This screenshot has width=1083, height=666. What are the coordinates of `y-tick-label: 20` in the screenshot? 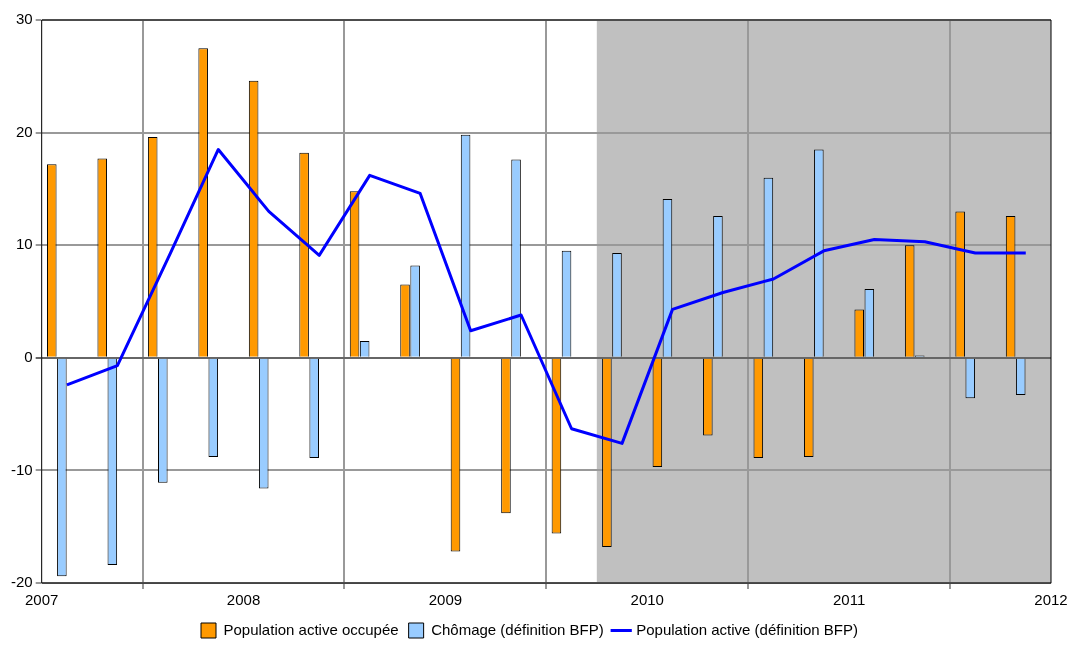 It's located at (24, 131).